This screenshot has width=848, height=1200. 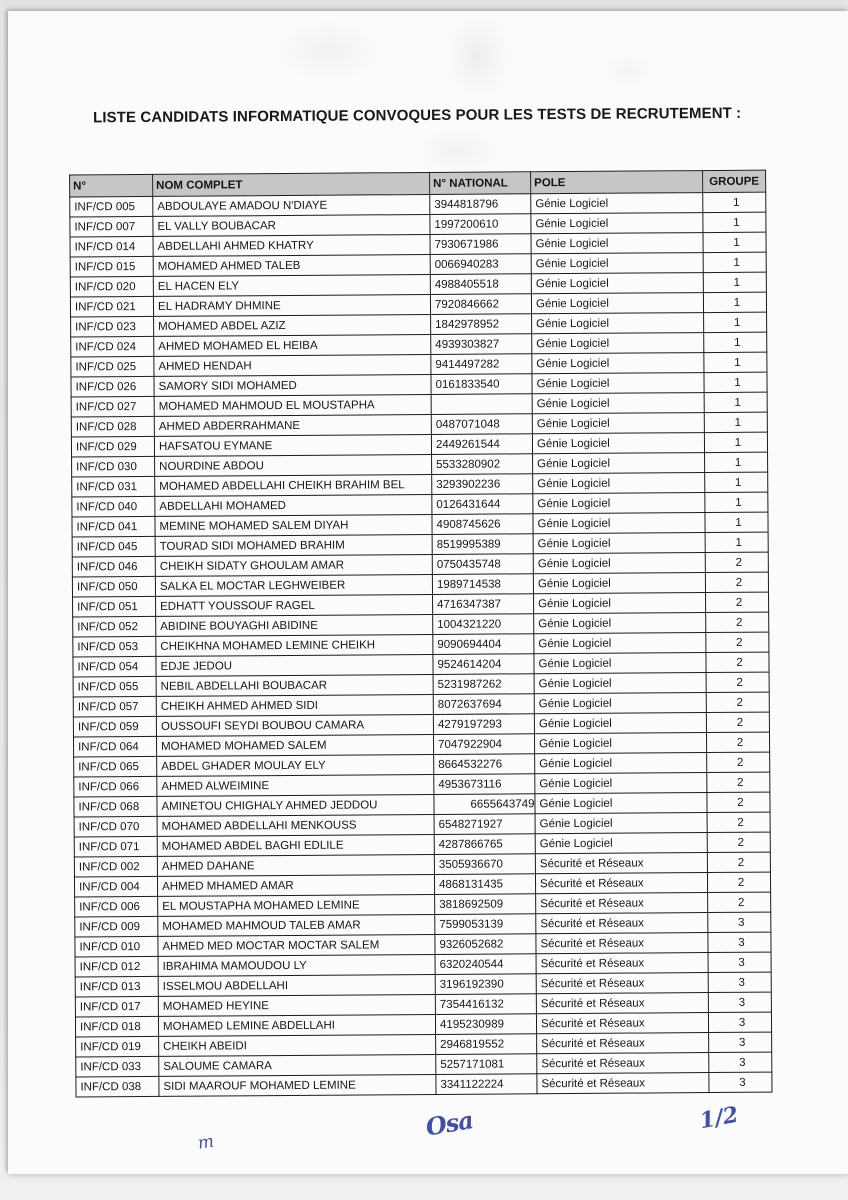 What do you see at coordinates (206, 1142) in the screenshot?
I see `left-ink-mark: m` at bounding box center [206, 1142].